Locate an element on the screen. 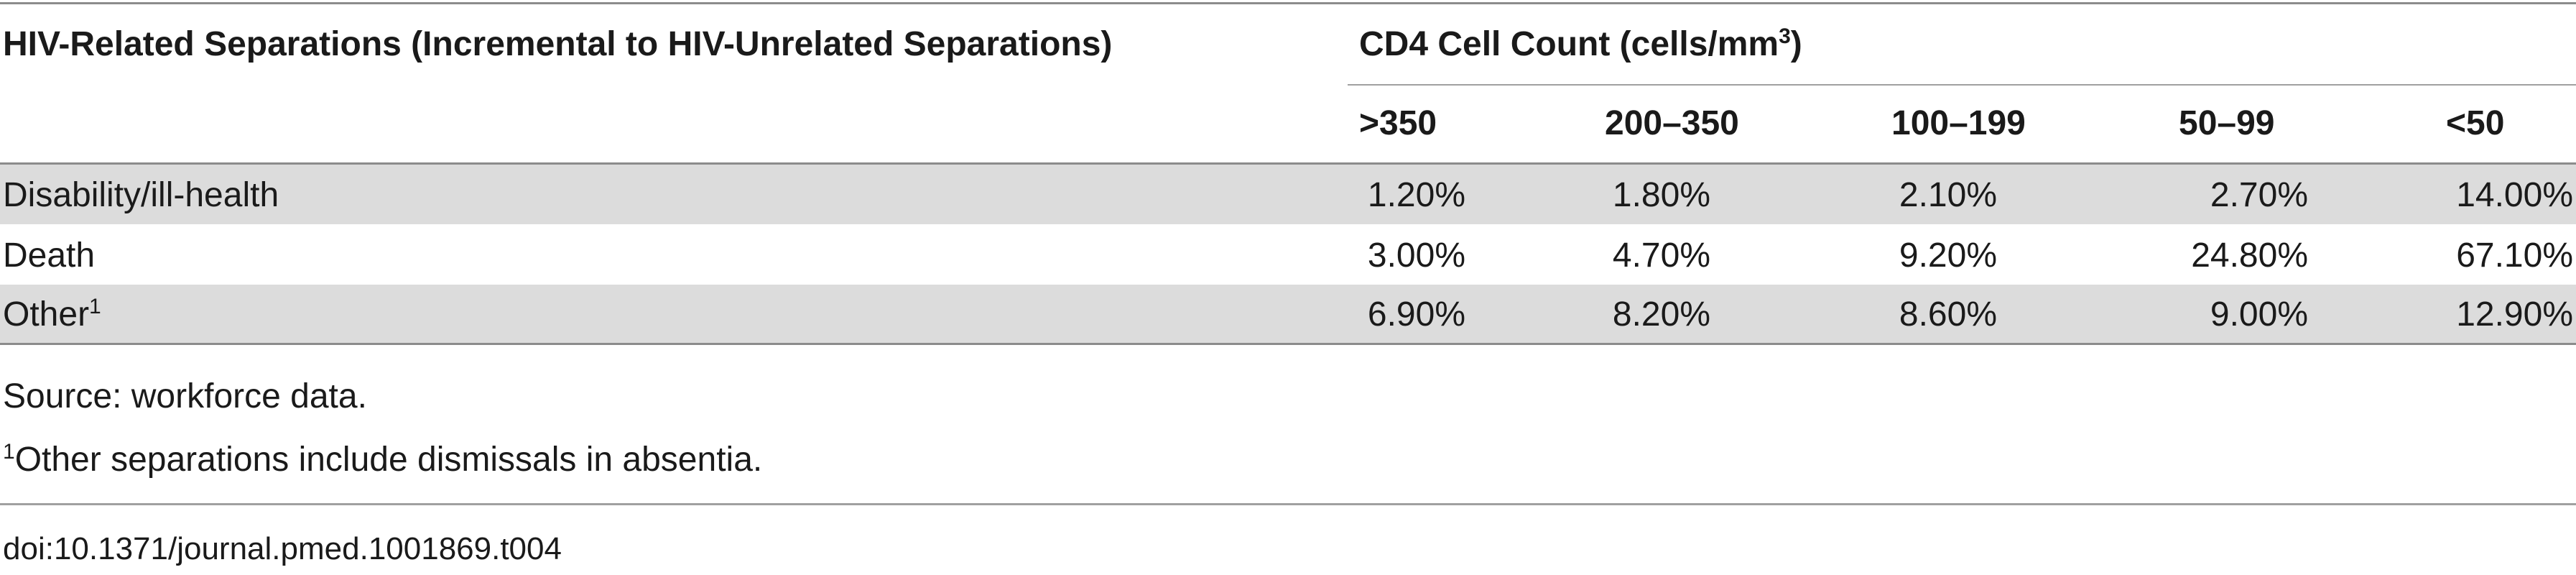 This screenshot has height=575, width=2576. header-bottom-rule is located at coordinates (1288, 163).